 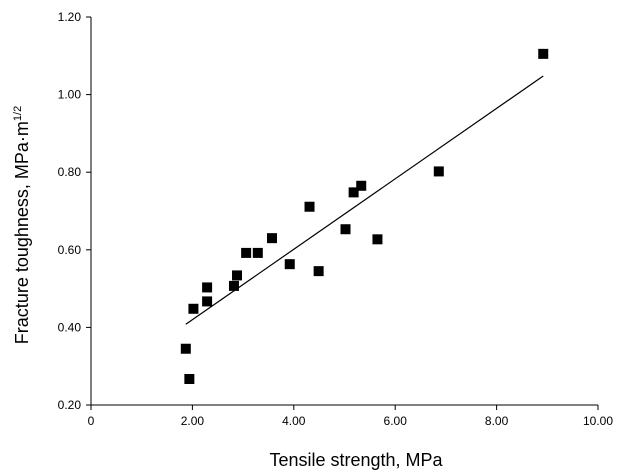 I want to click on y-axis-title: Fracture toughness, MPa·m1/2, so click(x=22, y=225).